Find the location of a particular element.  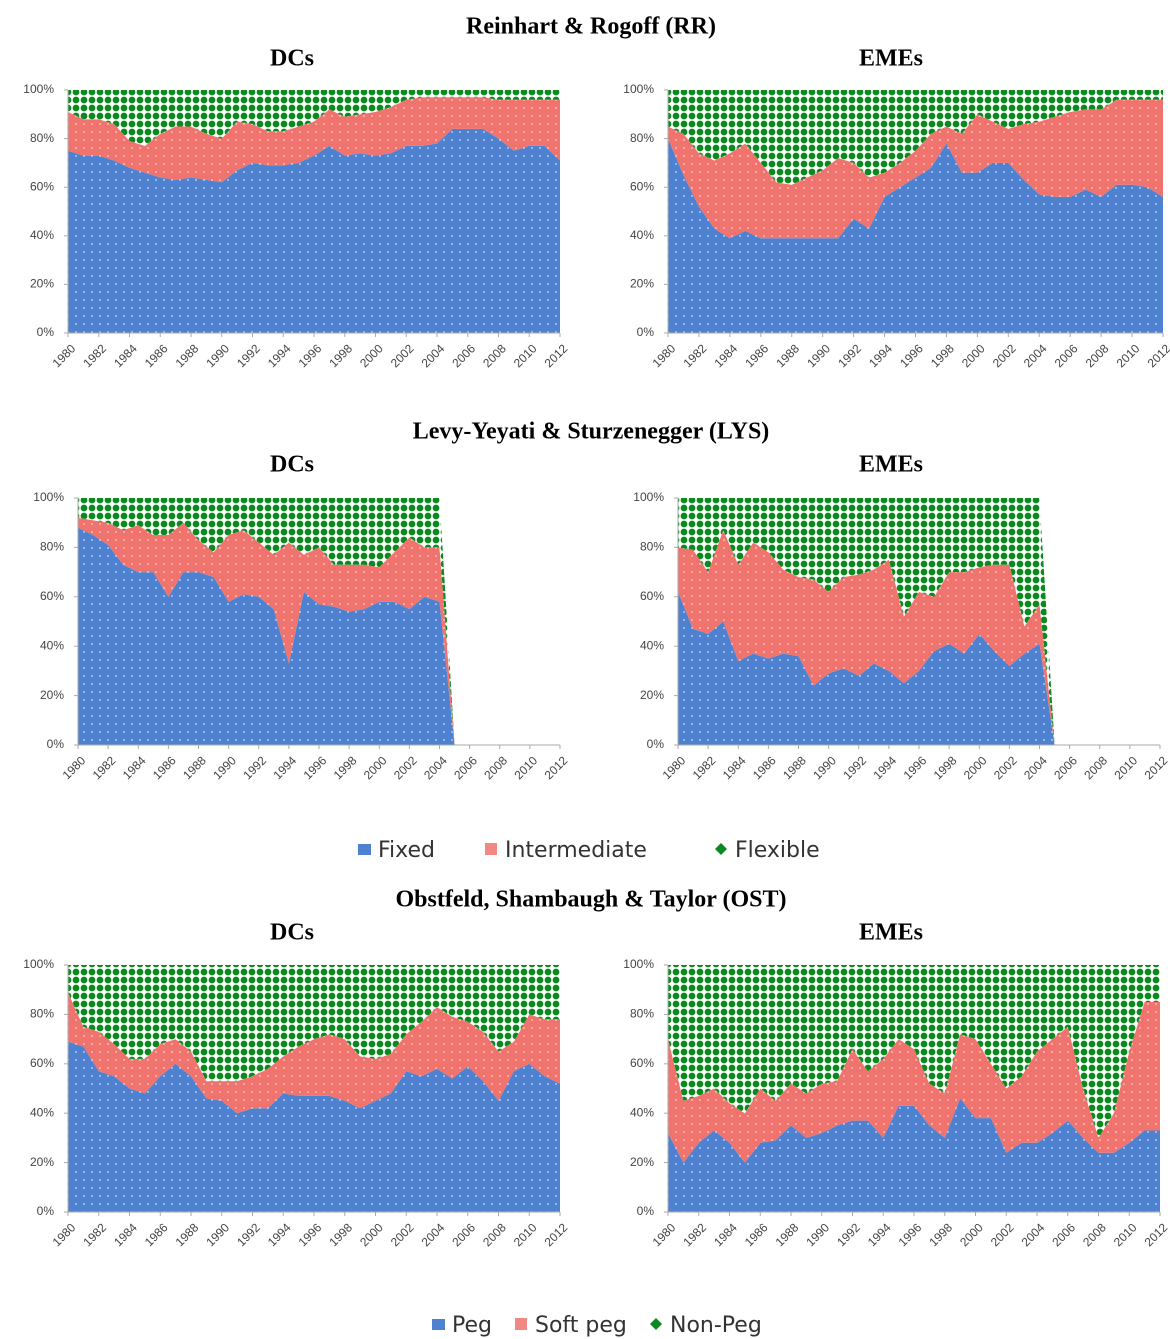

legend-label: Flexible is located at coordinates (777, 850).